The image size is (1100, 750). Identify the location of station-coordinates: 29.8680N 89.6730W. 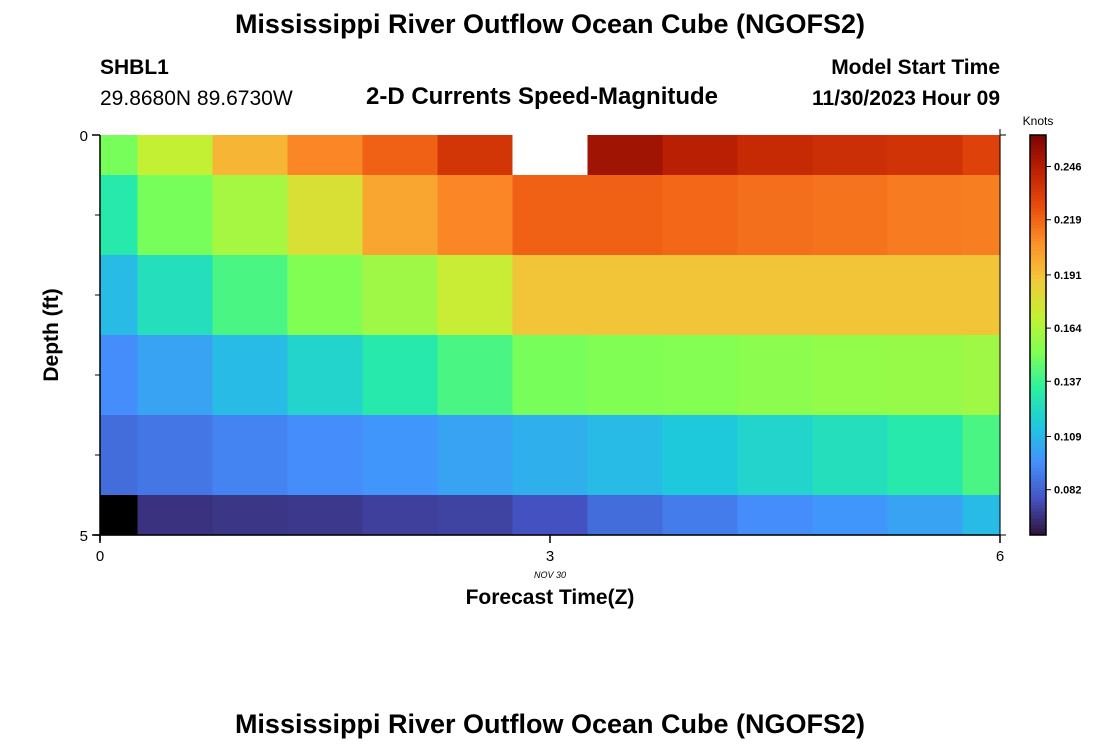
(196, 98).